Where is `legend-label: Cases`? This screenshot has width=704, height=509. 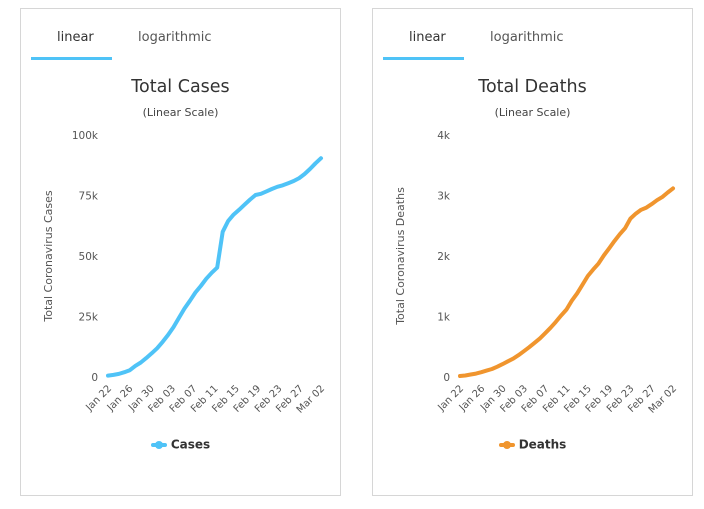 legend-label: Cases is located at coordinates (190, 444).